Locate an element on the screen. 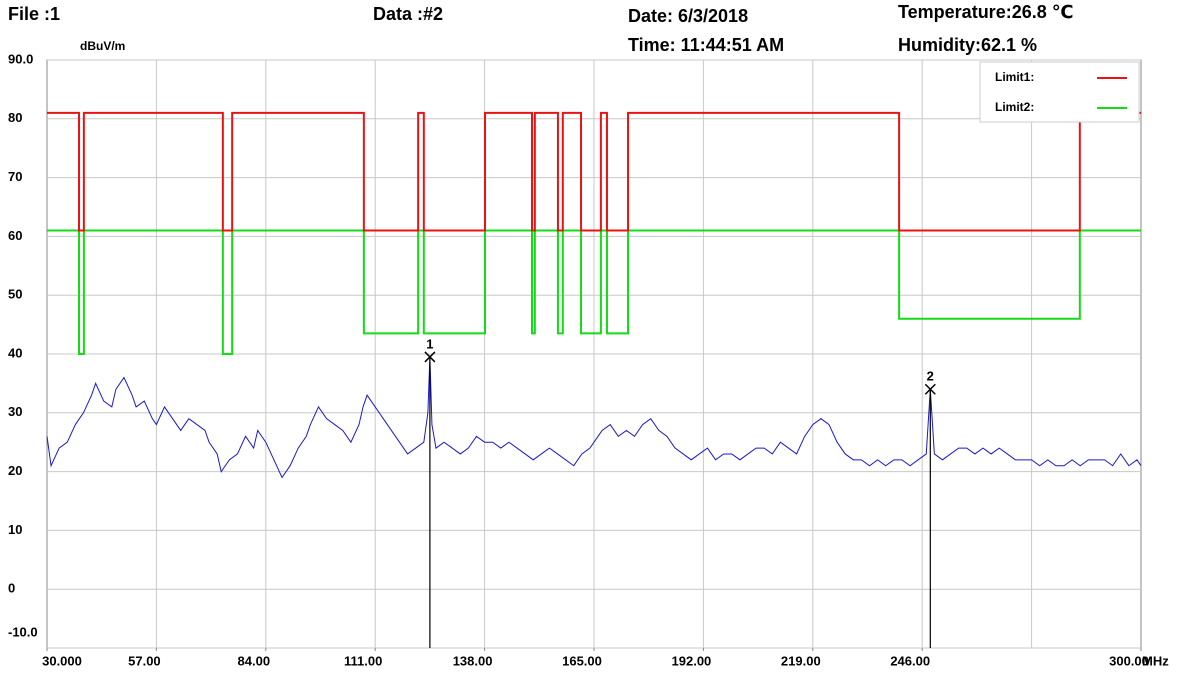 This screenshot has height=673, width=1189. x-tick-label: 192.00 is located at coordinates (692, 660).